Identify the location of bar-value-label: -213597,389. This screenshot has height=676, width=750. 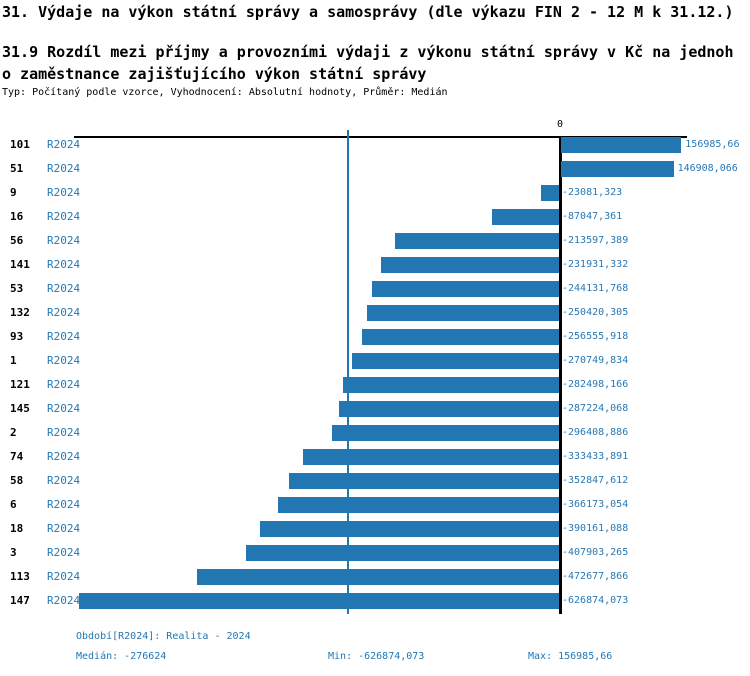
(595, 240).